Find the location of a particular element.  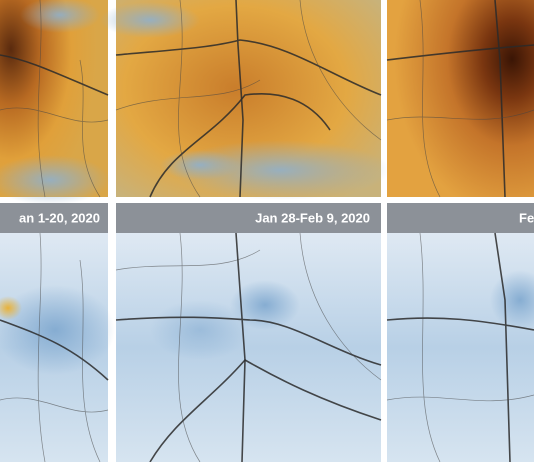

period-label: Jan 28-Feb 9, 2020 is located at coordinates (312, 217).